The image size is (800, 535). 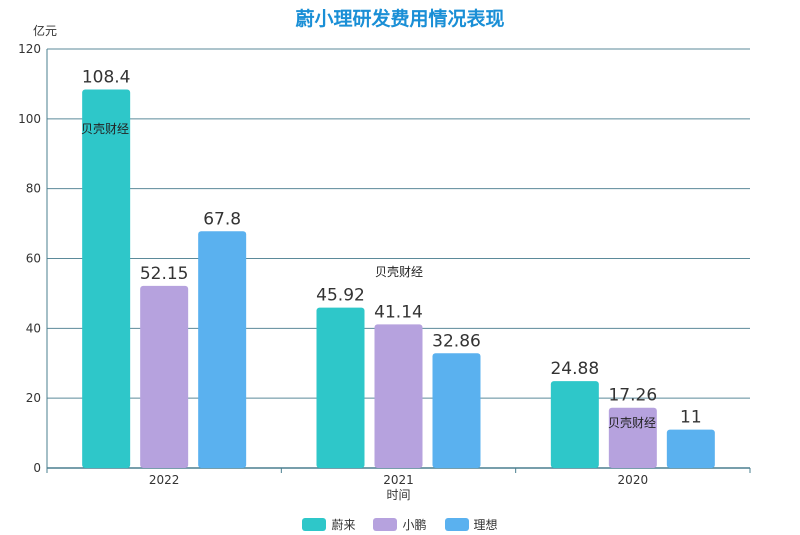 I want to click on x-axis-label: 时间, so click(x=398, y=495).